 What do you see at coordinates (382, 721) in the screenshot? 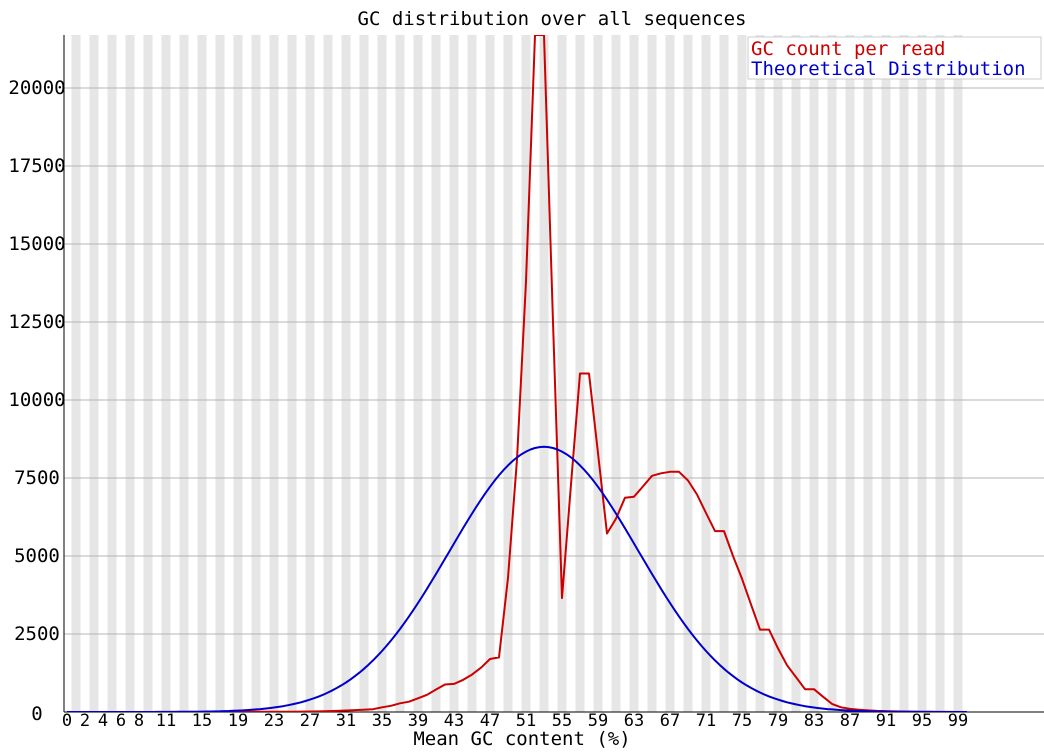
I see `x-tick-label: 35` at bounding box center [382, 721].